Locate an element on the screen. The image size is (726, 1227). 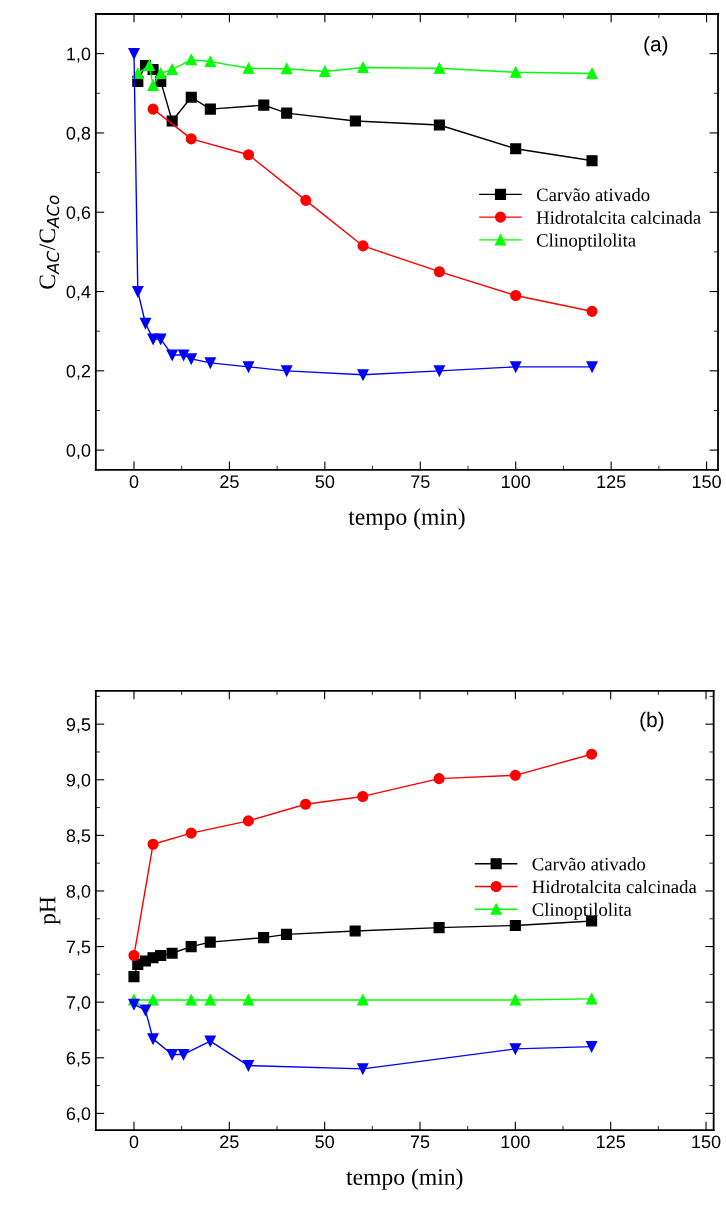
y-tick-label: 9,5 is located at coordinates (78, 726).